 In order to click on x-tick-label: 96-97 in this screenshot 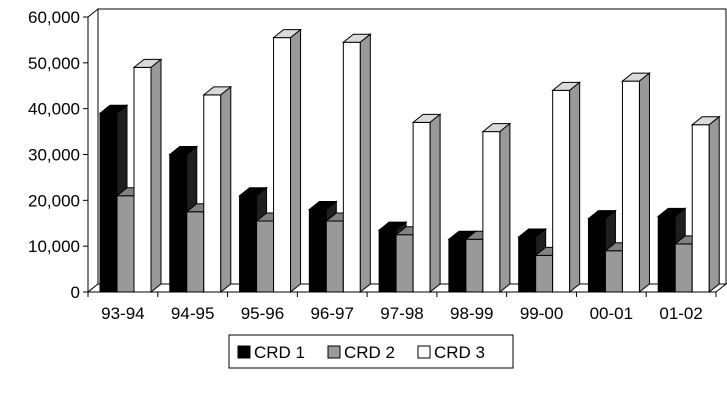, I will do `click(331, 313)`.